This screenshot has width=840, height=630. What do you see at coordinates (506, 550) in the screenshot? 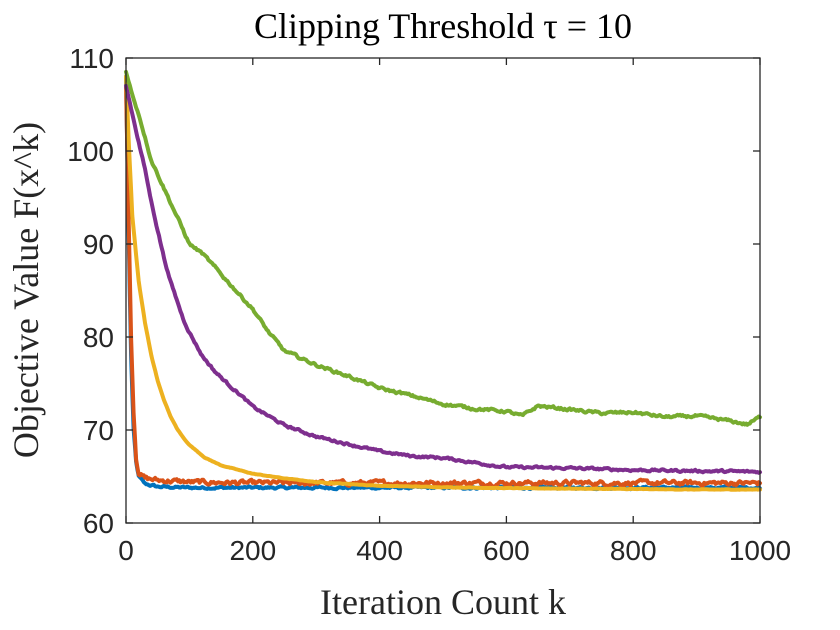
I see `x-tick-label: 600` at bounding box center [506, 550].